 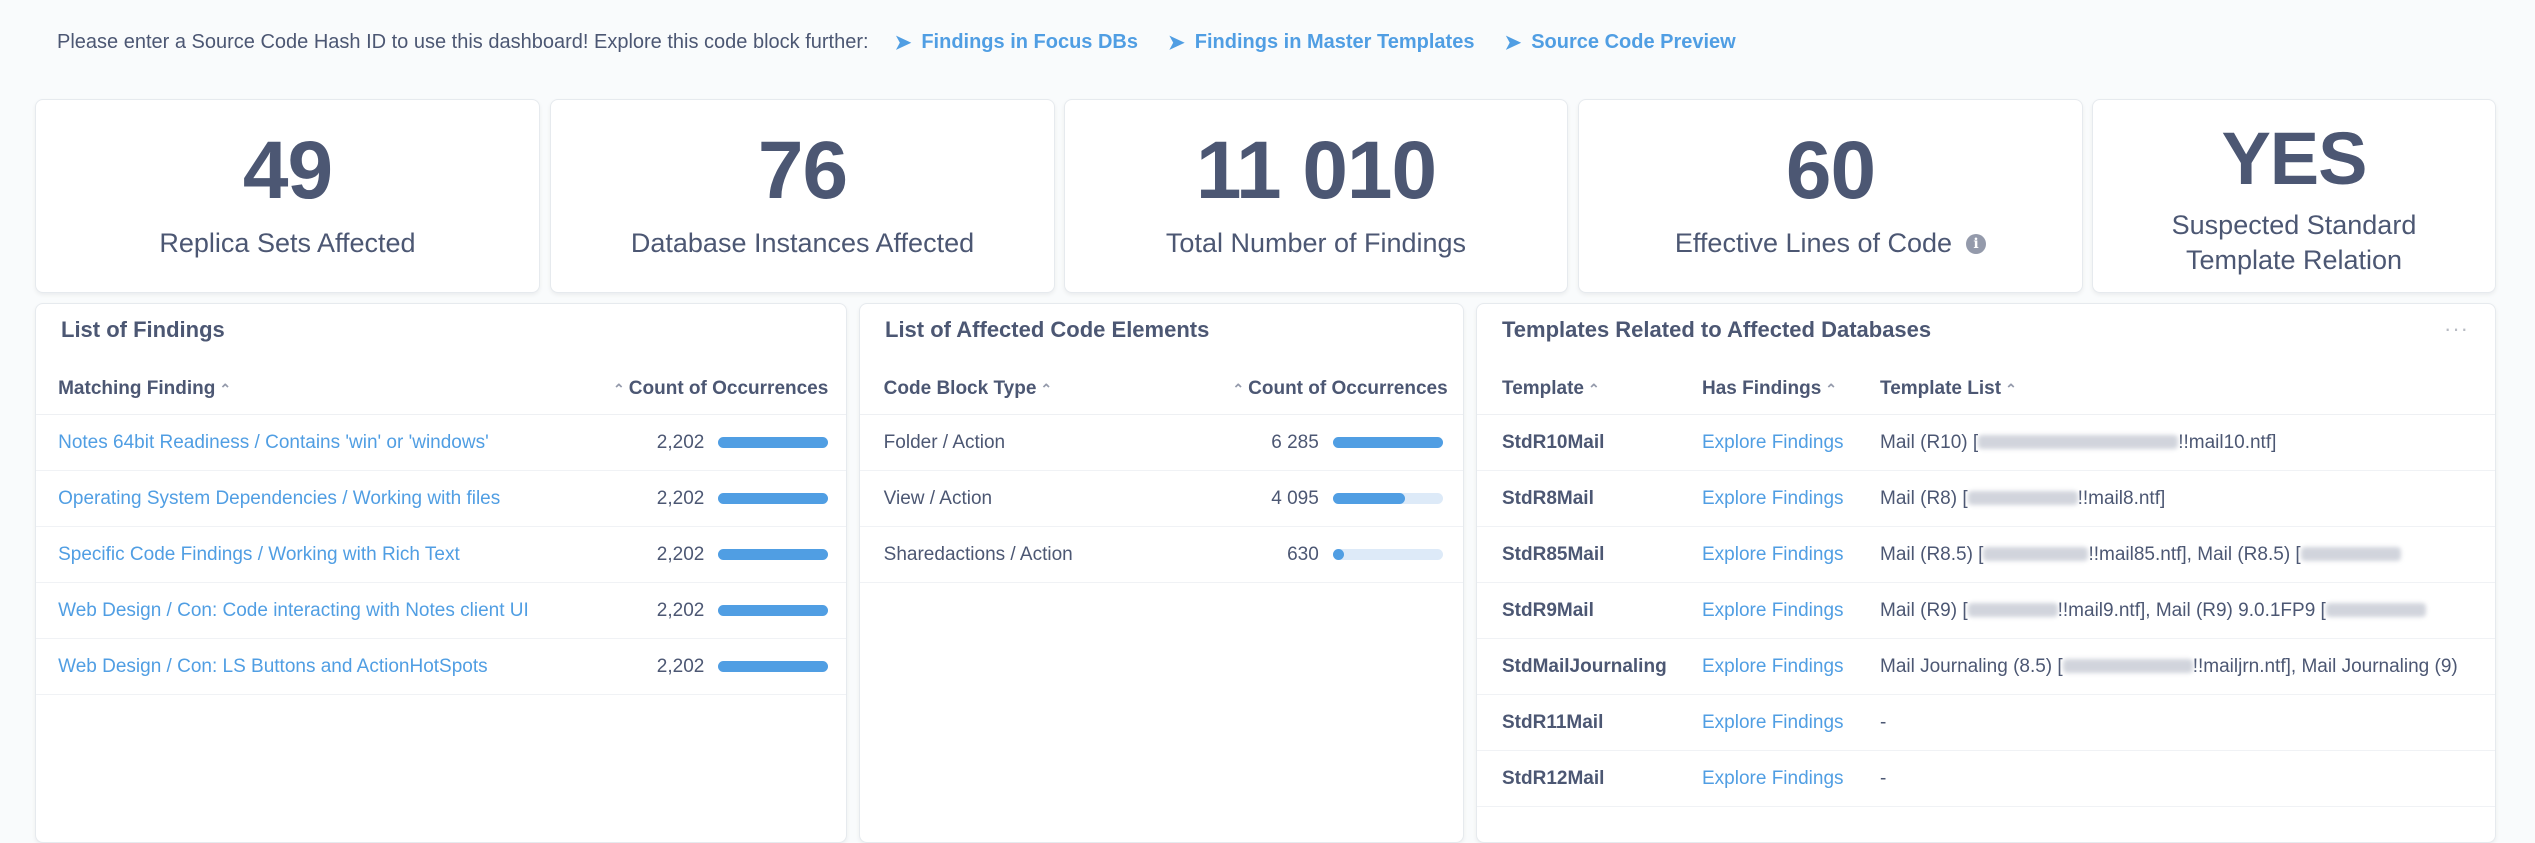 I want to click on col-header-type: Code Block Type ⌃, so click(x=1056, y=389).